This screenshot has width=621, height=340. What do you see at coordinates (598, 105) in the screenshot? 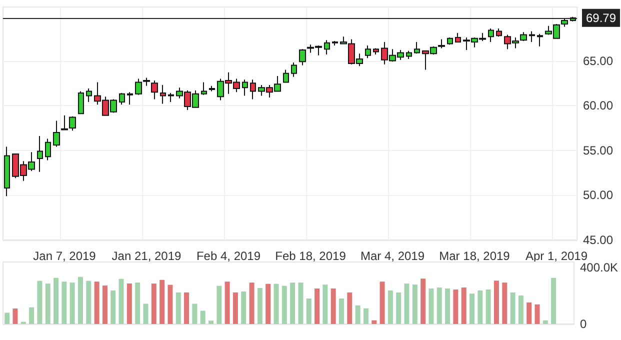
I see `y-tick-label: 60.00` at bounding box center [598, 105].